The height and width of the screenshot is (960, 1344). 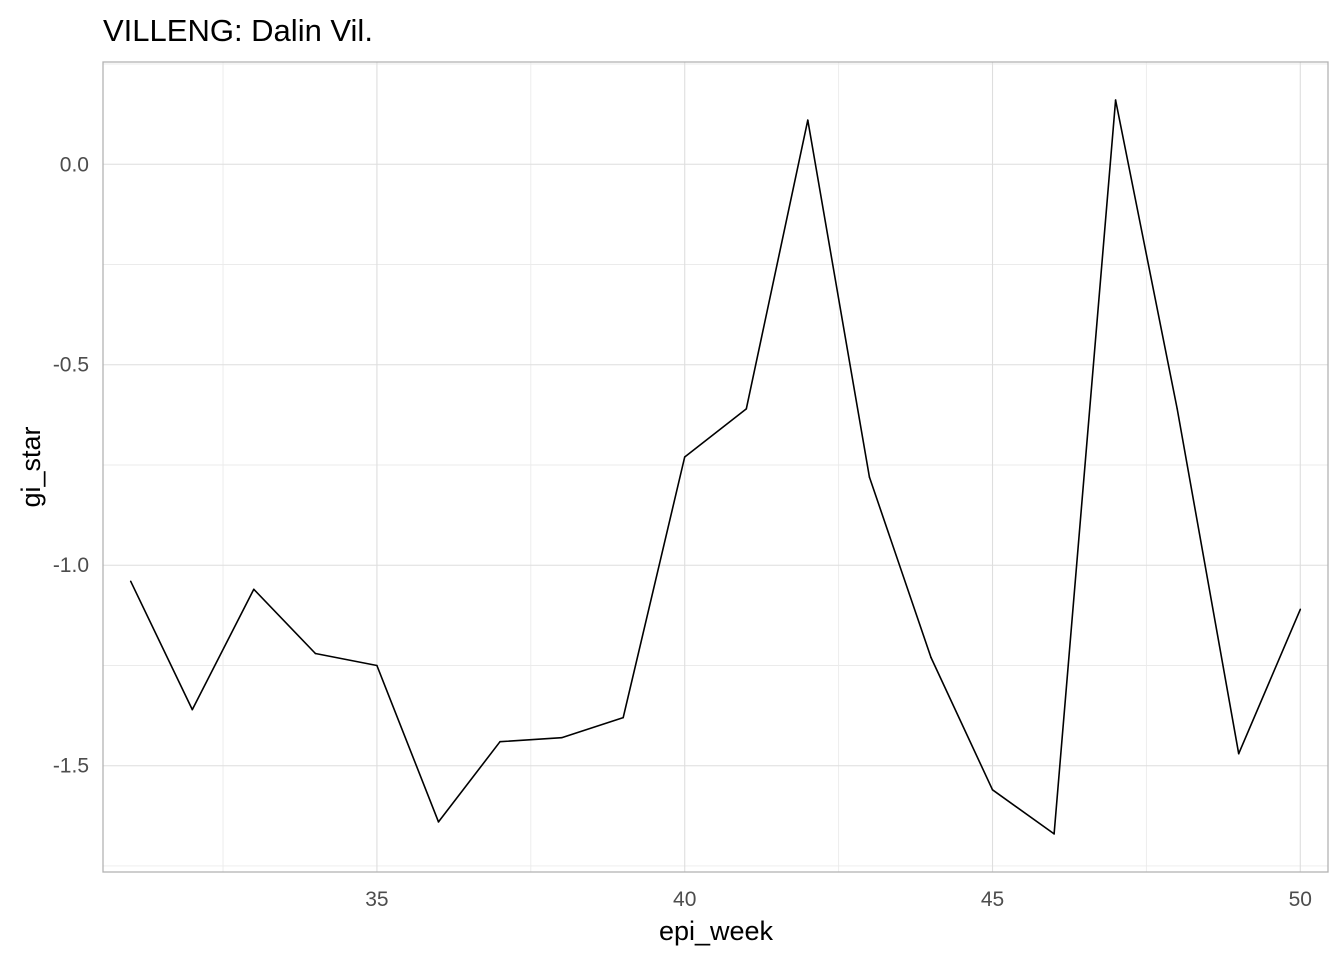 What do you see at coordinates (71, 565) in the screenshot?
I see `y-tick-label: -1.0` at bounding box center [71, 565].